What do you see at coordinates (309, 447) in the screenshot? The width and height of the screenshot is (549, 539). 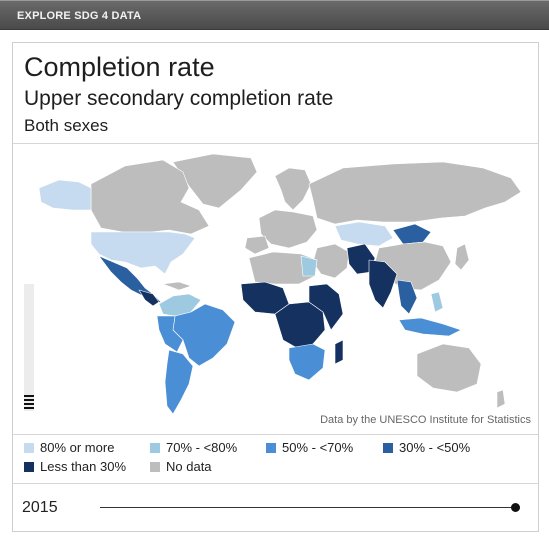 I see `legend-item-50-70: 50% - <70%` at bounding box center [309, 447].